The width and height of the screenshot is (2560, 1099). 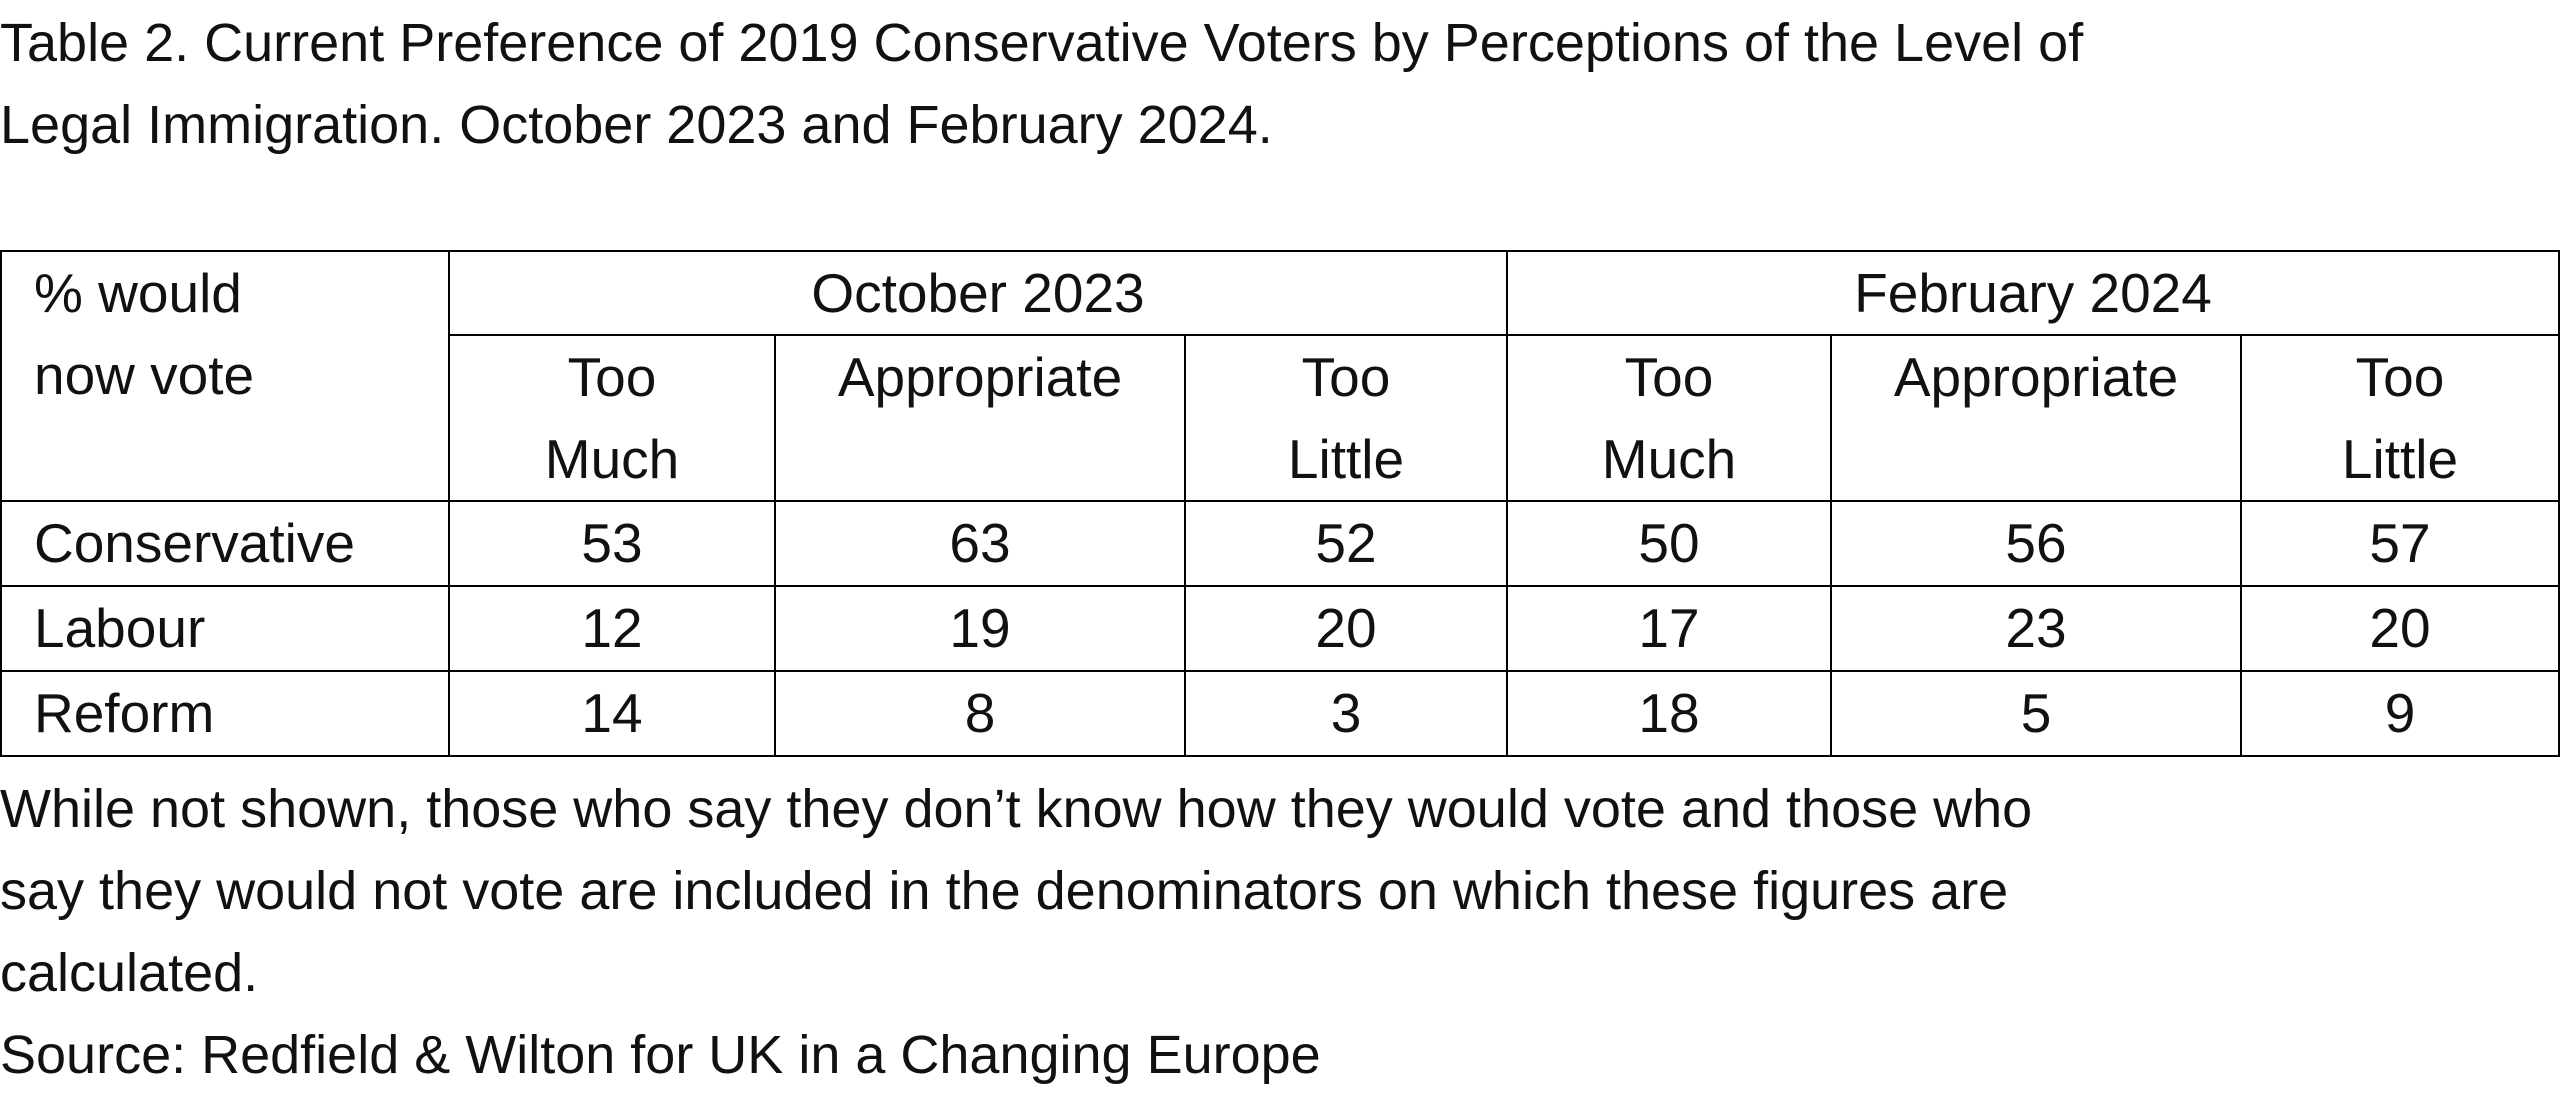 What do you see at coordinates (2032, 293) in the screenshot?
I see `period-header: February 2024` at bounding box center [2032, 293].